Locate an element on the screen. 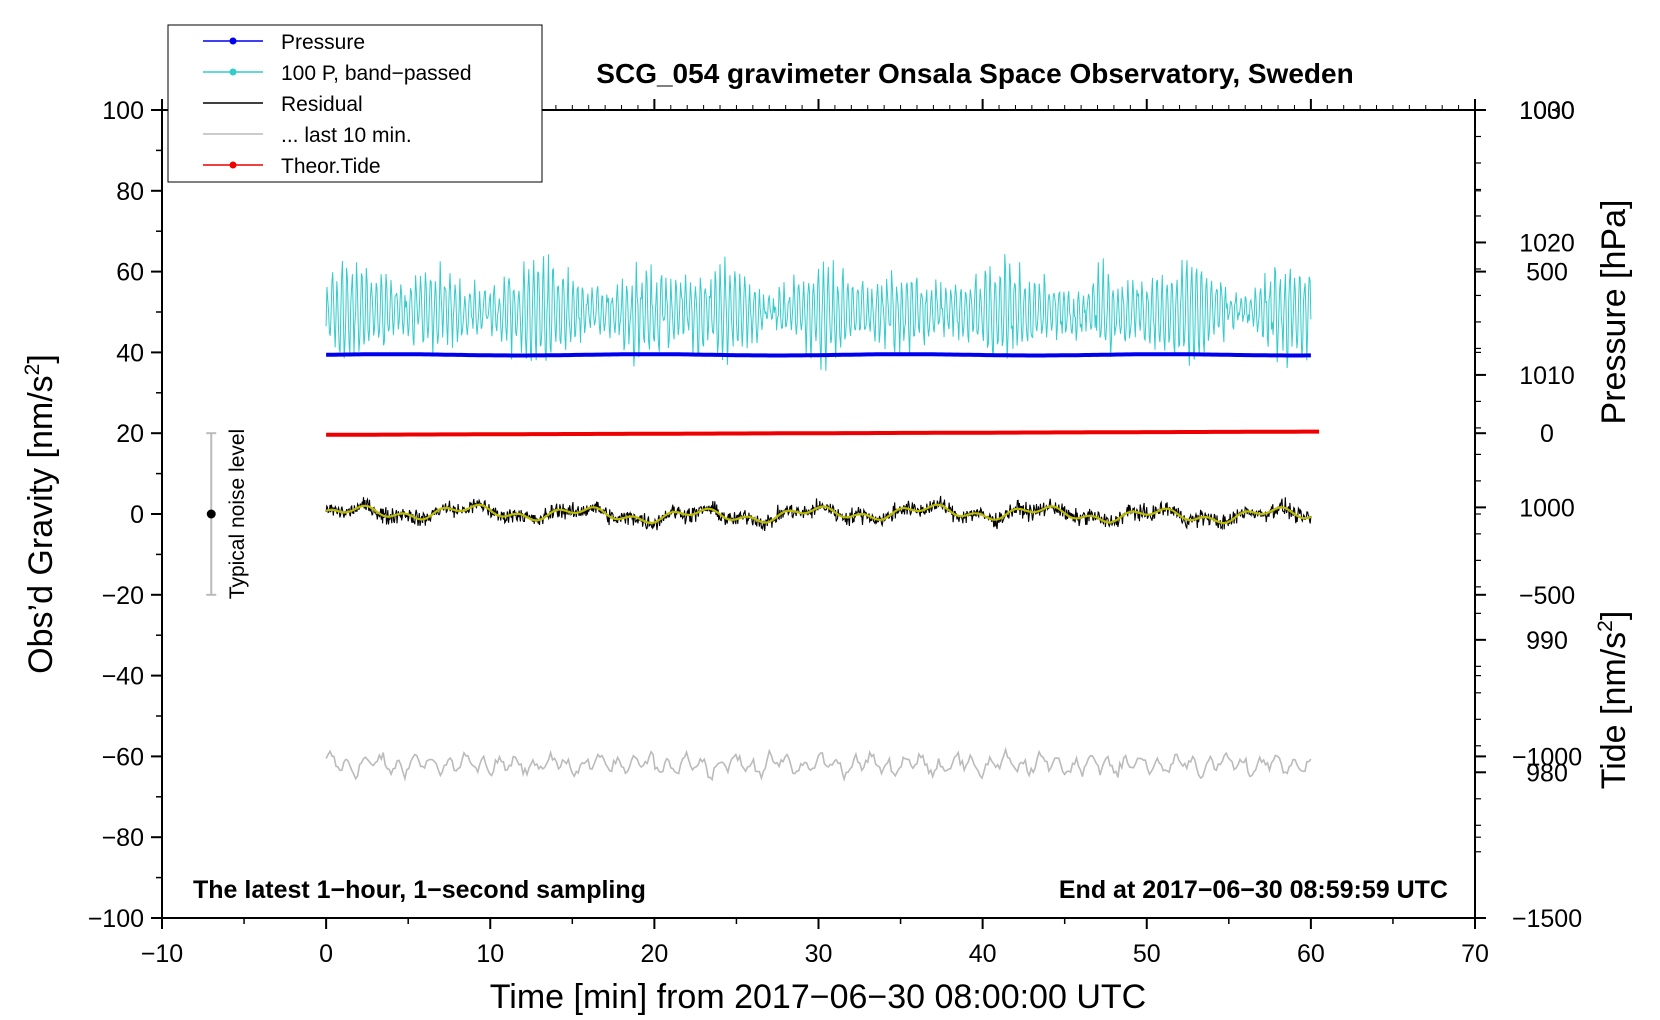 Image resolution: width=1660 pixels, height=1020 pixels. tide-tick-label-0: −1500 is located at coordinates (1547, 919).